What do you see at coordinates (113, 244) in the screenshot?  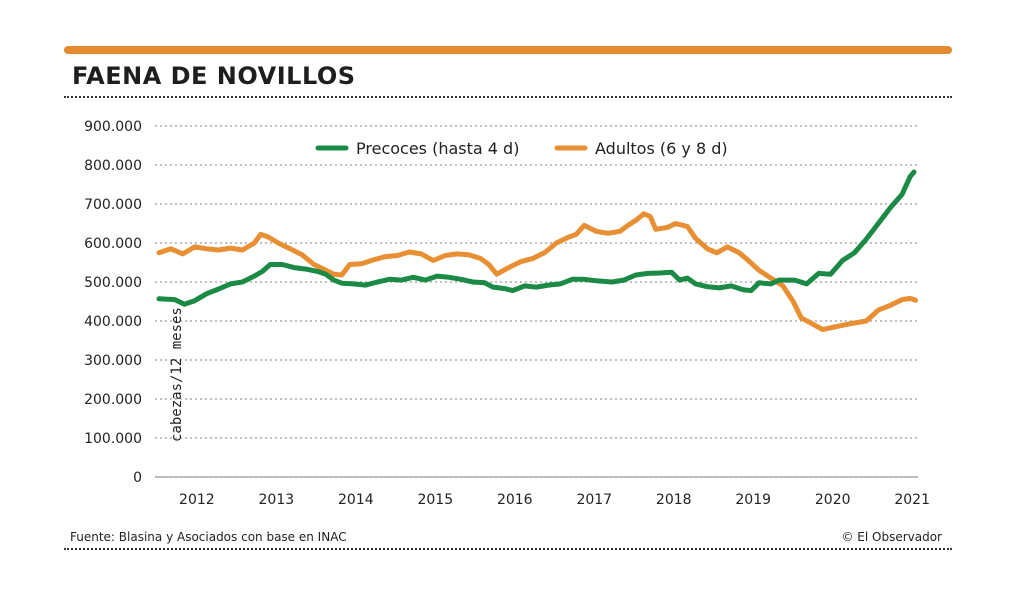 I see `y-tick-label: 600.000` at bounding box center [113, 244].